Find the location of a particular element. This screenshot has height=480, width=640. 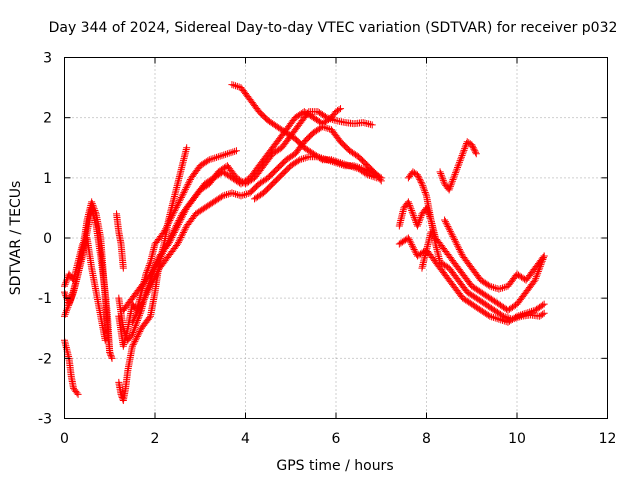

y-tick-labels: -3 -2 -1 0 1 2 3 is located at coordinates (45, 239).